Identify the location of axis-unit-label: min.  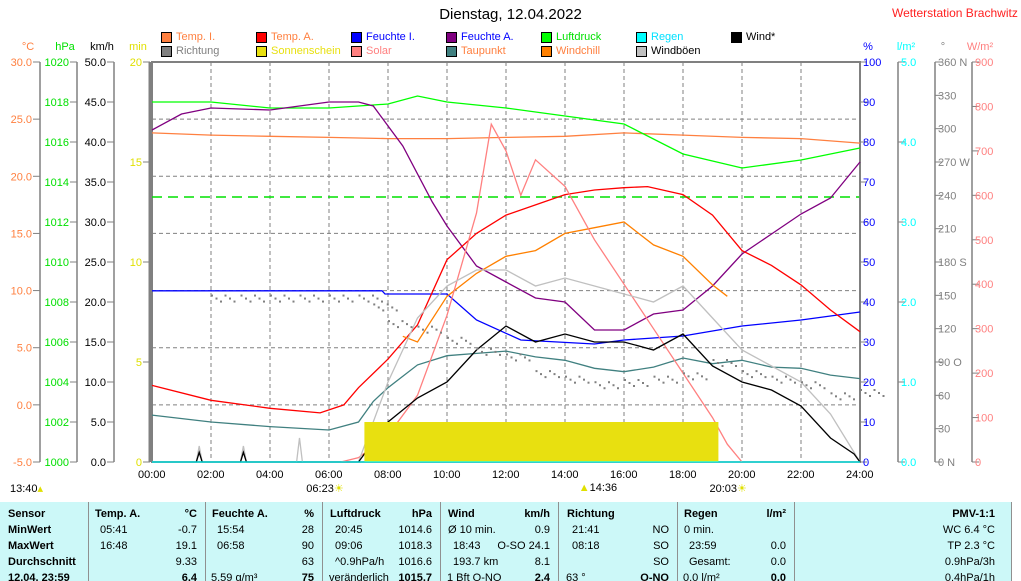
(138, 47).